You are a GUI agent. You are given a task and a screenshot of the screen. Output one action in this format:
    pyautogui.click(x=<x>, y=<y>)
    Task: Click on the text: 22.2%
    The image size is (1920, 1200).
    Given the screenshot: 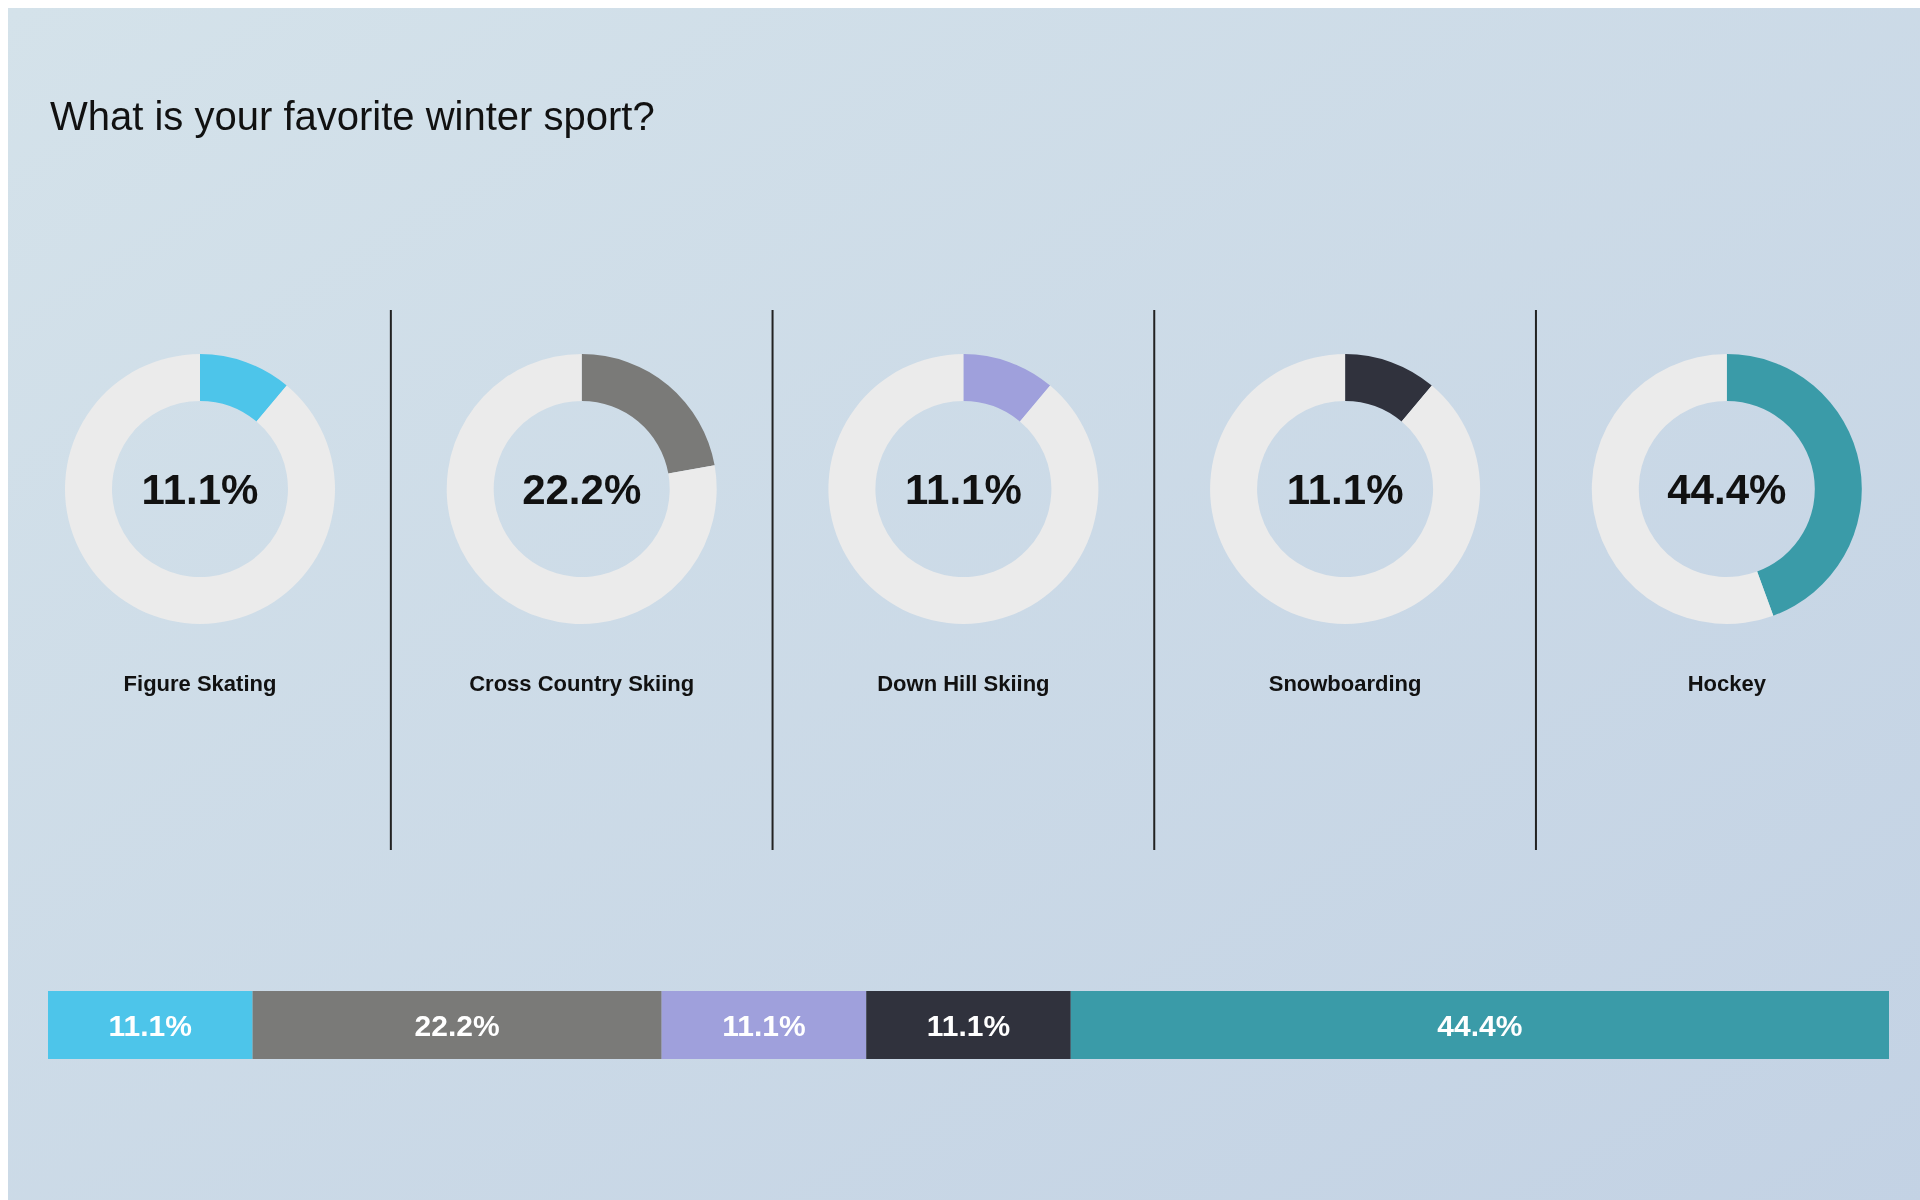 What is the action you would take?
    pyautogui.click(x=582, y=489)
    